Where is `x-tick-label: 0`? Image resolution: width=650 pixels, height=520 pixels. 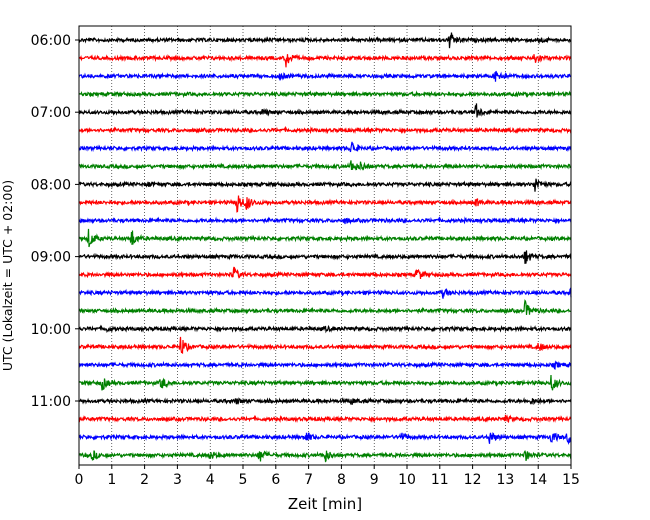
x-tick-label: 0 is located at coordinates (79, 480).